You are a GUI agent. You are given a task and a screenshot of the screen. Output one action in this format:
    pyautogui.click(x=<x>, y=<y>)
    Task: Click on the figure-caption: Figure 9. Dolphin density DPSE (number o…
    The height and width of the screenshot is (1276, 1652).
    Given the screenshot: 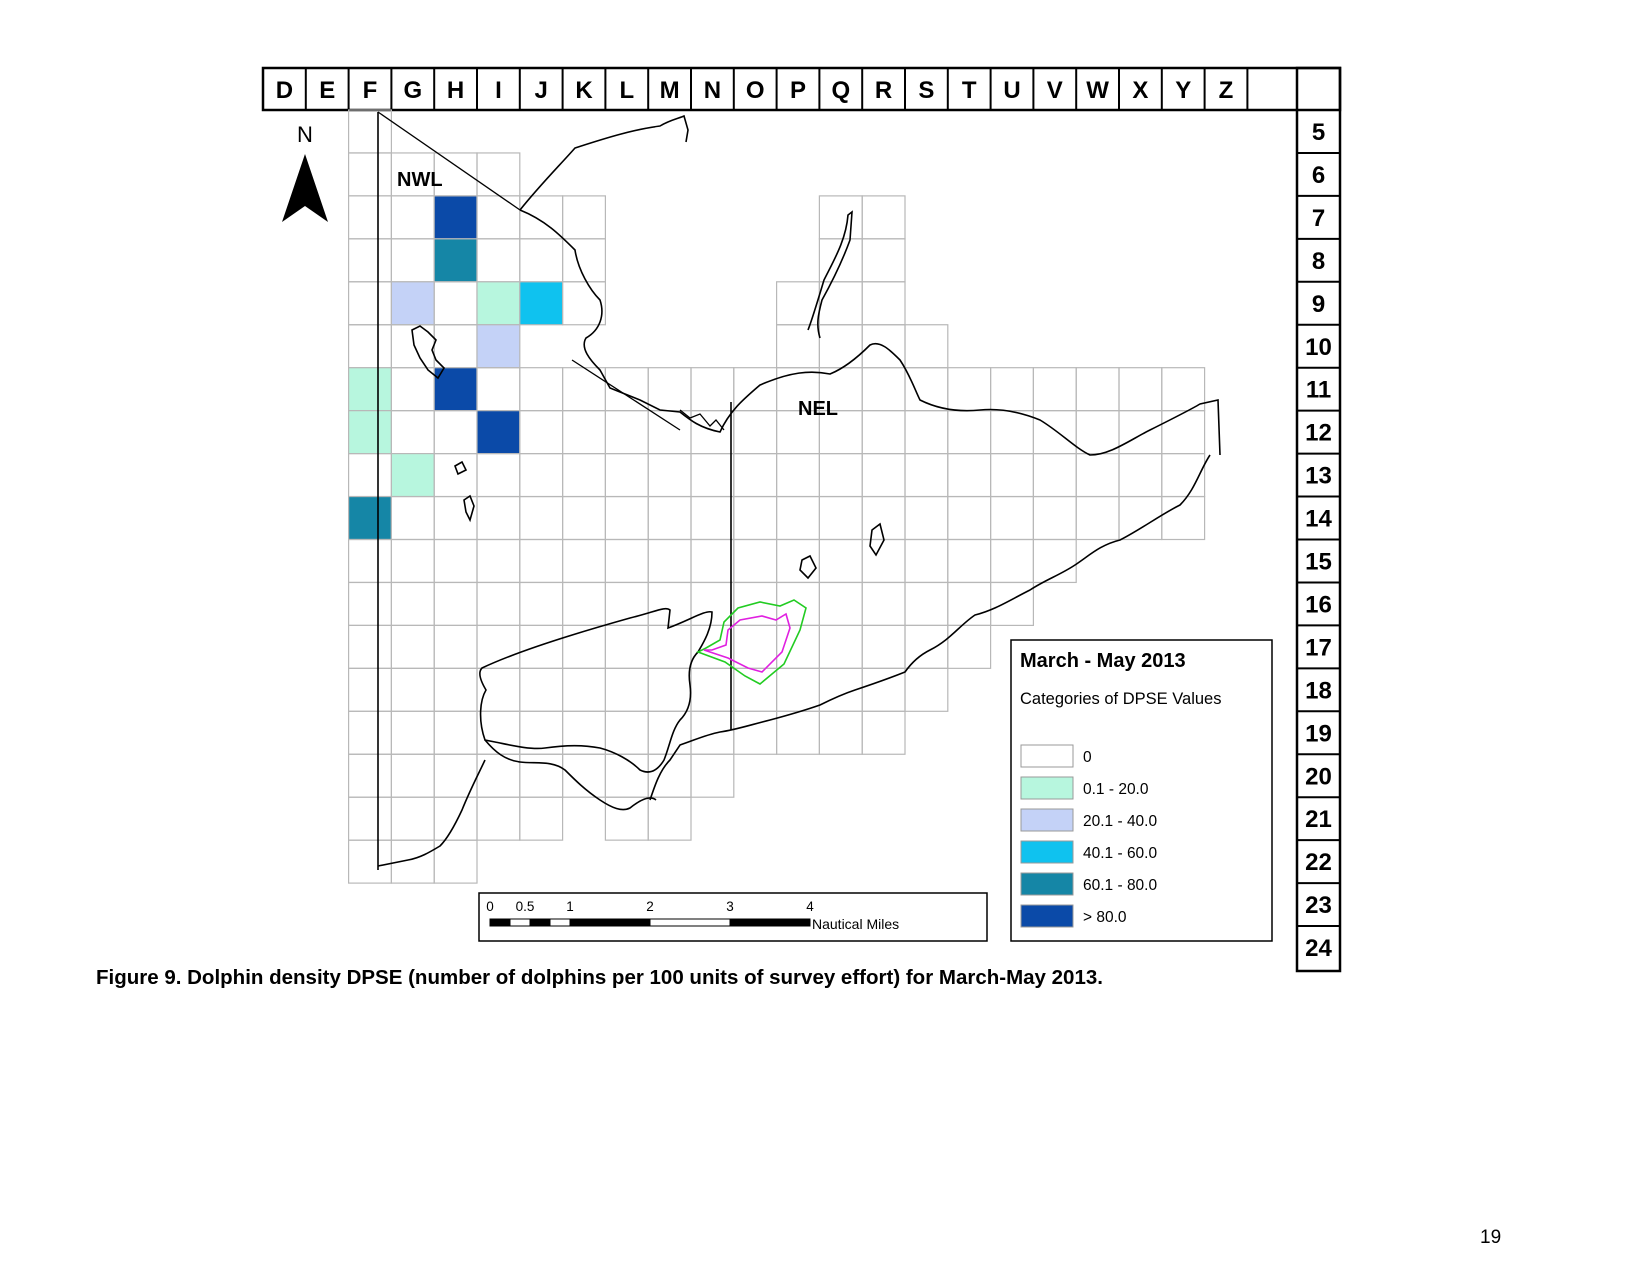 What is the action you would take?
    pyautogui.click(x=599, y=977)
    